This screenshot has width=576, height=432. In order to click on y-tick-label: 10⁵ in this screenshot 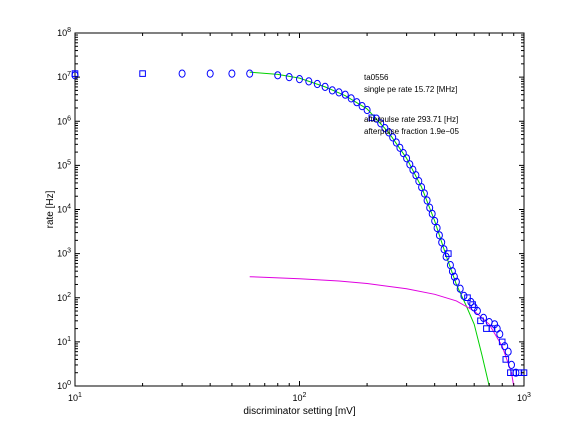, I will do `click(64, 164)`.